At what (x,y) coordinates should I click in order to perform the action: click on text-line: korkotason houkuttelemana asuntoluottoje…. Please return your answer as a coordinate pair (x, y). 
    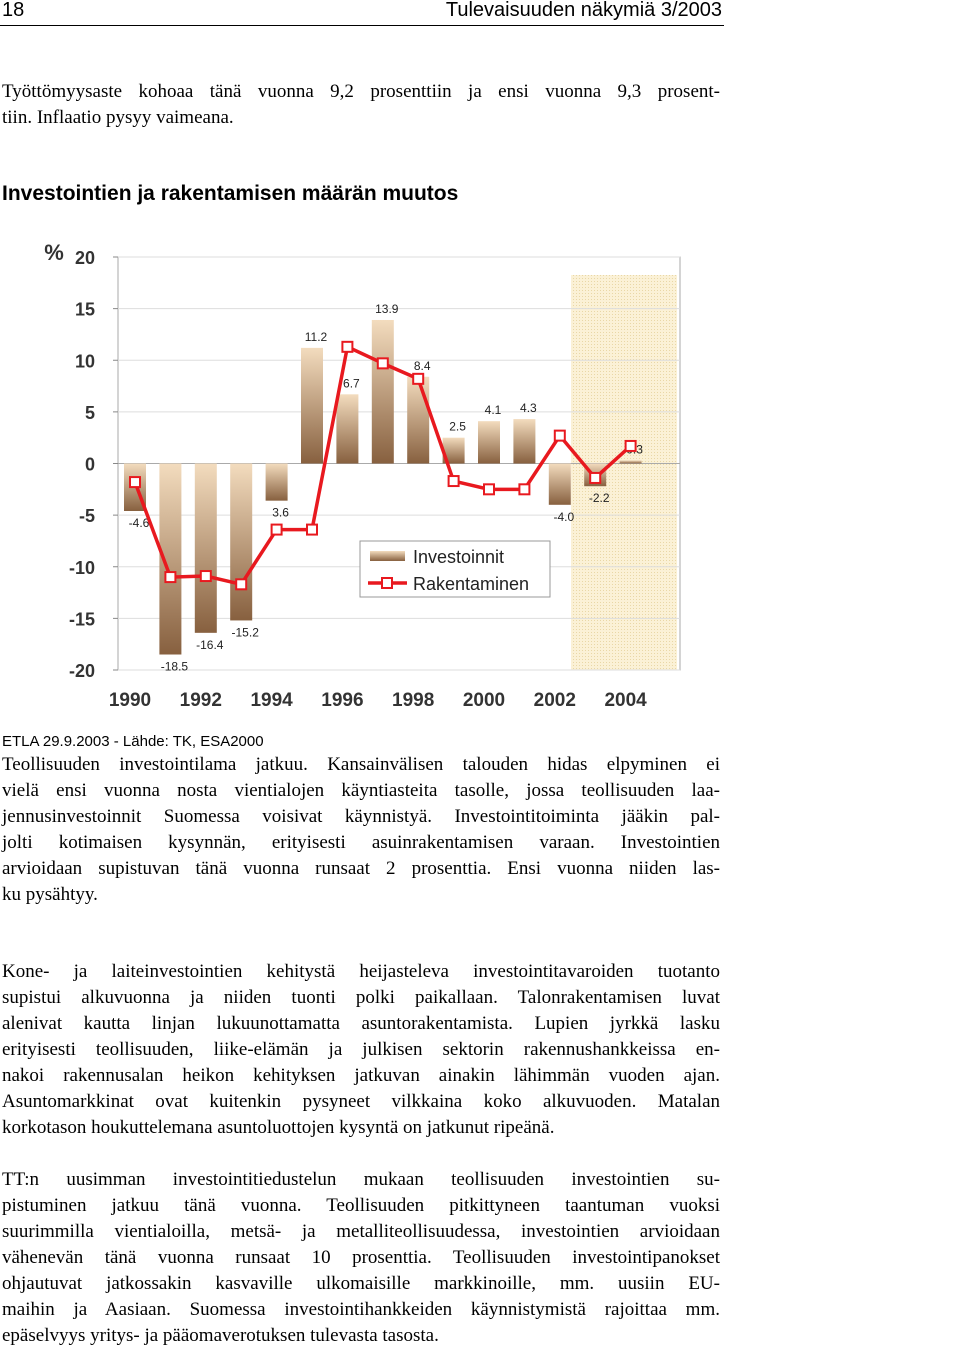
    Looking at the image, I should click on (278, 1127).